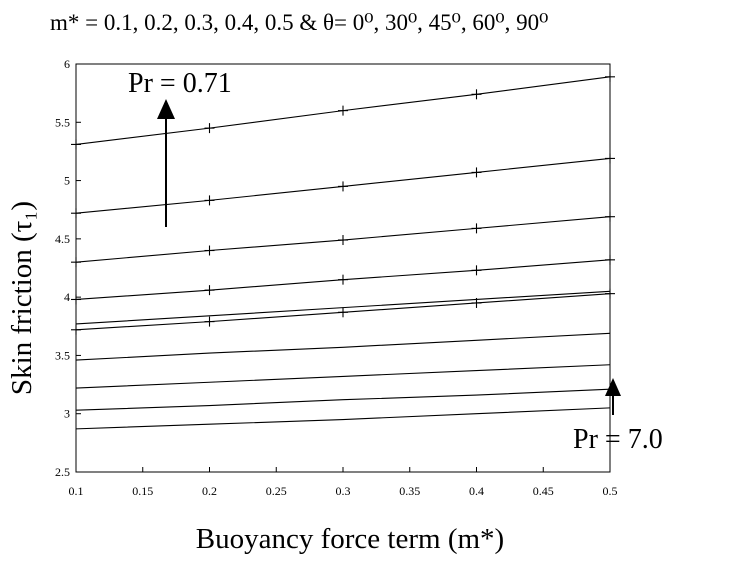  What do you see at coordinates (610, 491) in the screenshot?
I see `x-tick-label: 0.5` at bounding box center [610, 491].